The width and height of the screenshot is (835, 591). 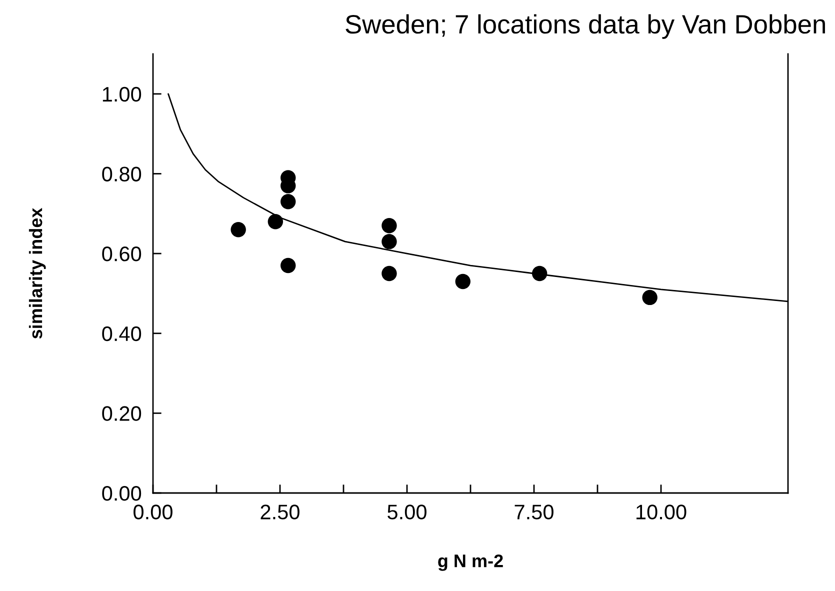 I want to click on y-tick-label: 0.00, so click(x=122, y=493).